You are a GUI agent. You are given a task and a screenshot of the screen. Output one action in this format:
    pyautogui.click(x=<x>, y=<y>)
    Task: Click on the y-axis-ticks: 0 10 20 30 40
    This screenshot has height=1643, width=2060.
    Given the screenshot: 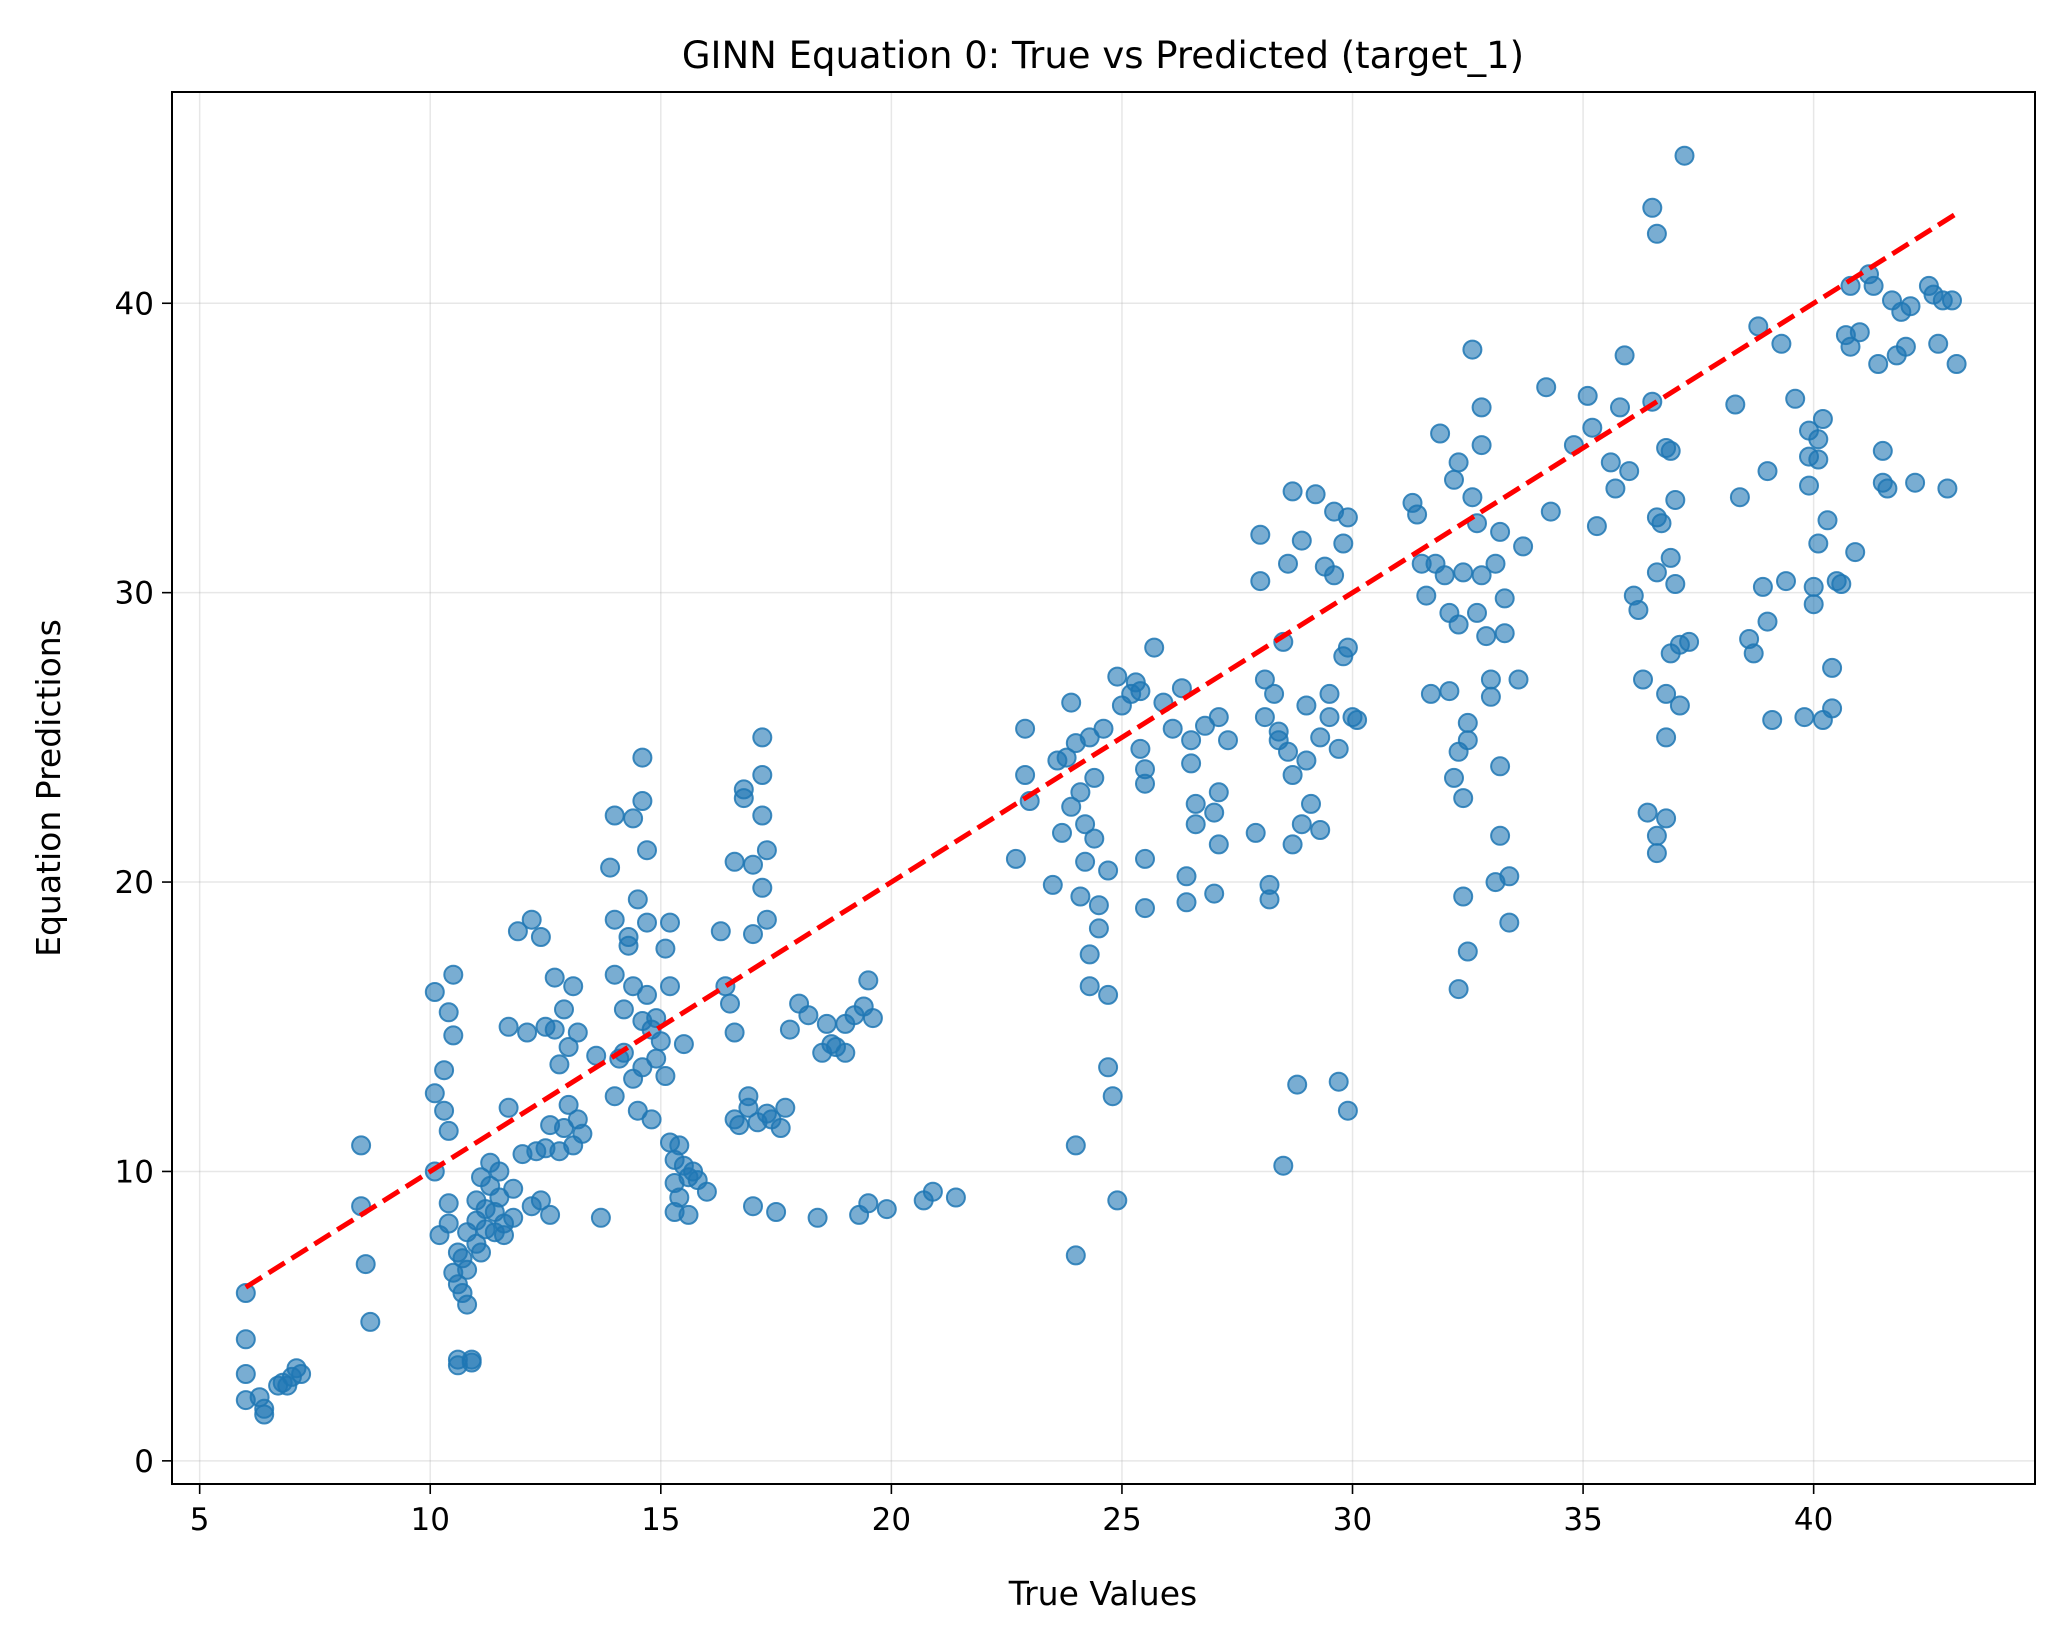 What is the action you would take?
    pyautogui.click(x=143, y=883)
    